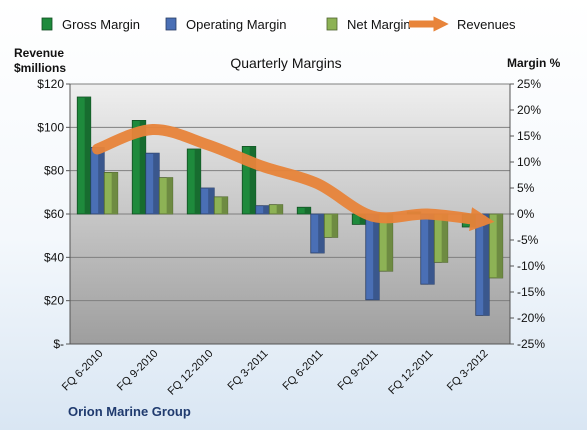 The image size is (587, 430). Describe the element at coordinates (531, 292) in the screenshot. I see `right-tick-label: -15%` at that location.